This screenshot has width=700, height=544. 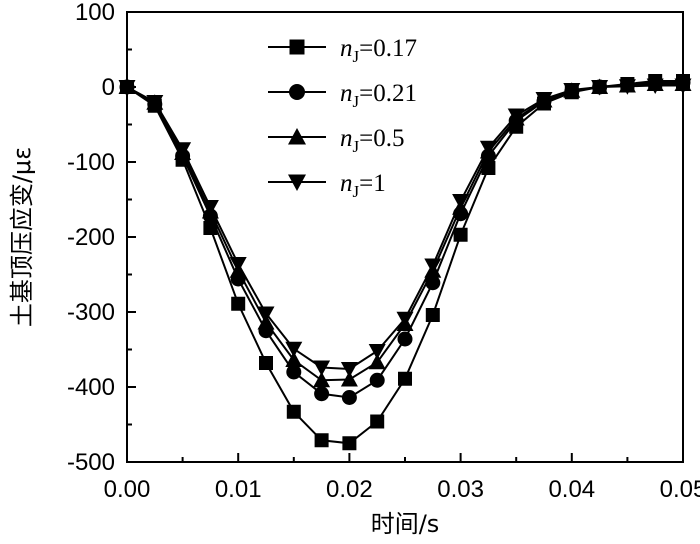 I want to click on legend-item-2: nJ=0.21, so click(x=342, y=95).